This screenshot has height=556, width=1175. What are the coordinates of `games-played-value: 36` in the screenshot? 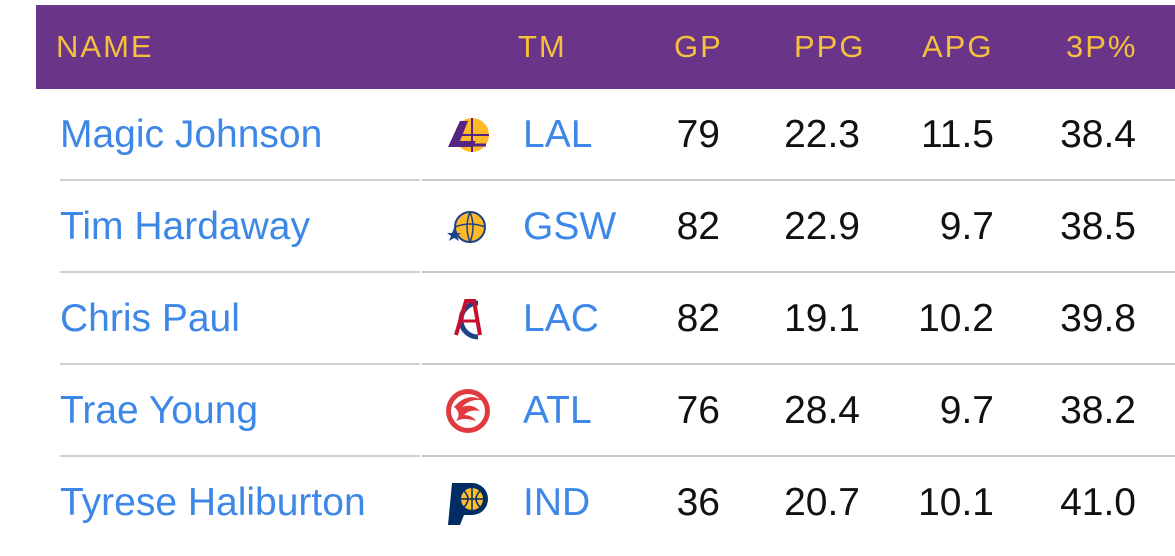 It's located at (698, 502).